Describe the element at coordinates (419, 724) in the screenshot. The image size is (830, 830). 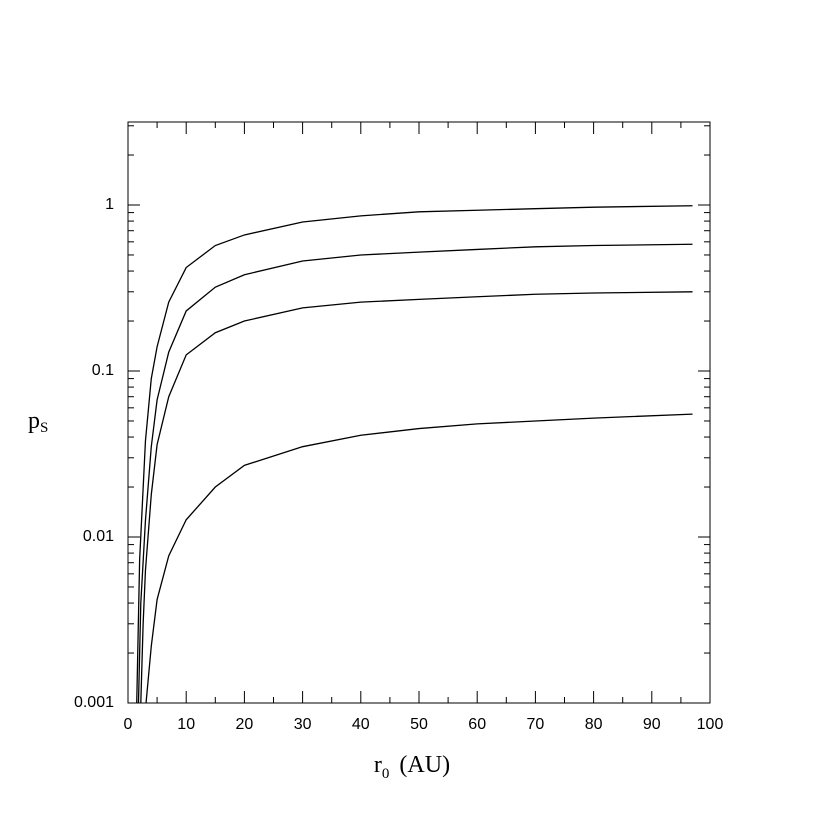
I see `x-tick-label: 50` at that location.